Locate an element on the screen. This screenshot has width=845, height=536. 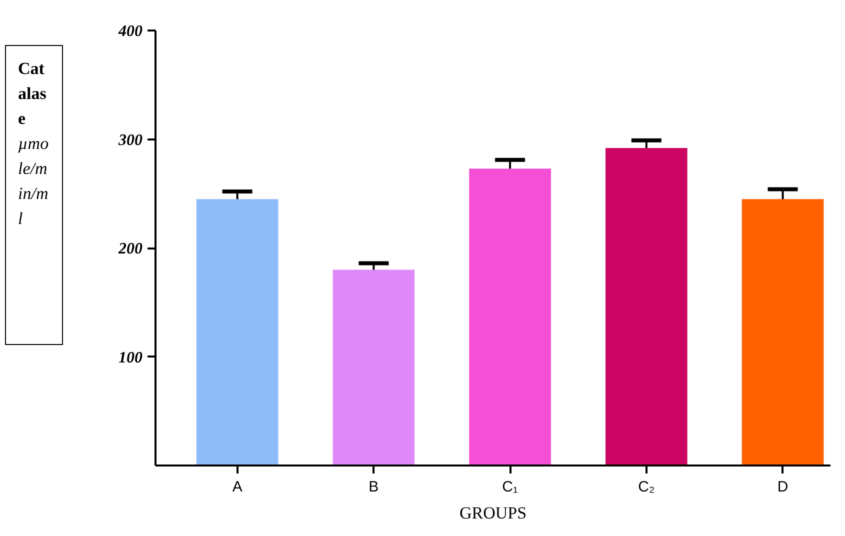
x-tick-label: C₁ is located at coordinates (510, 487).